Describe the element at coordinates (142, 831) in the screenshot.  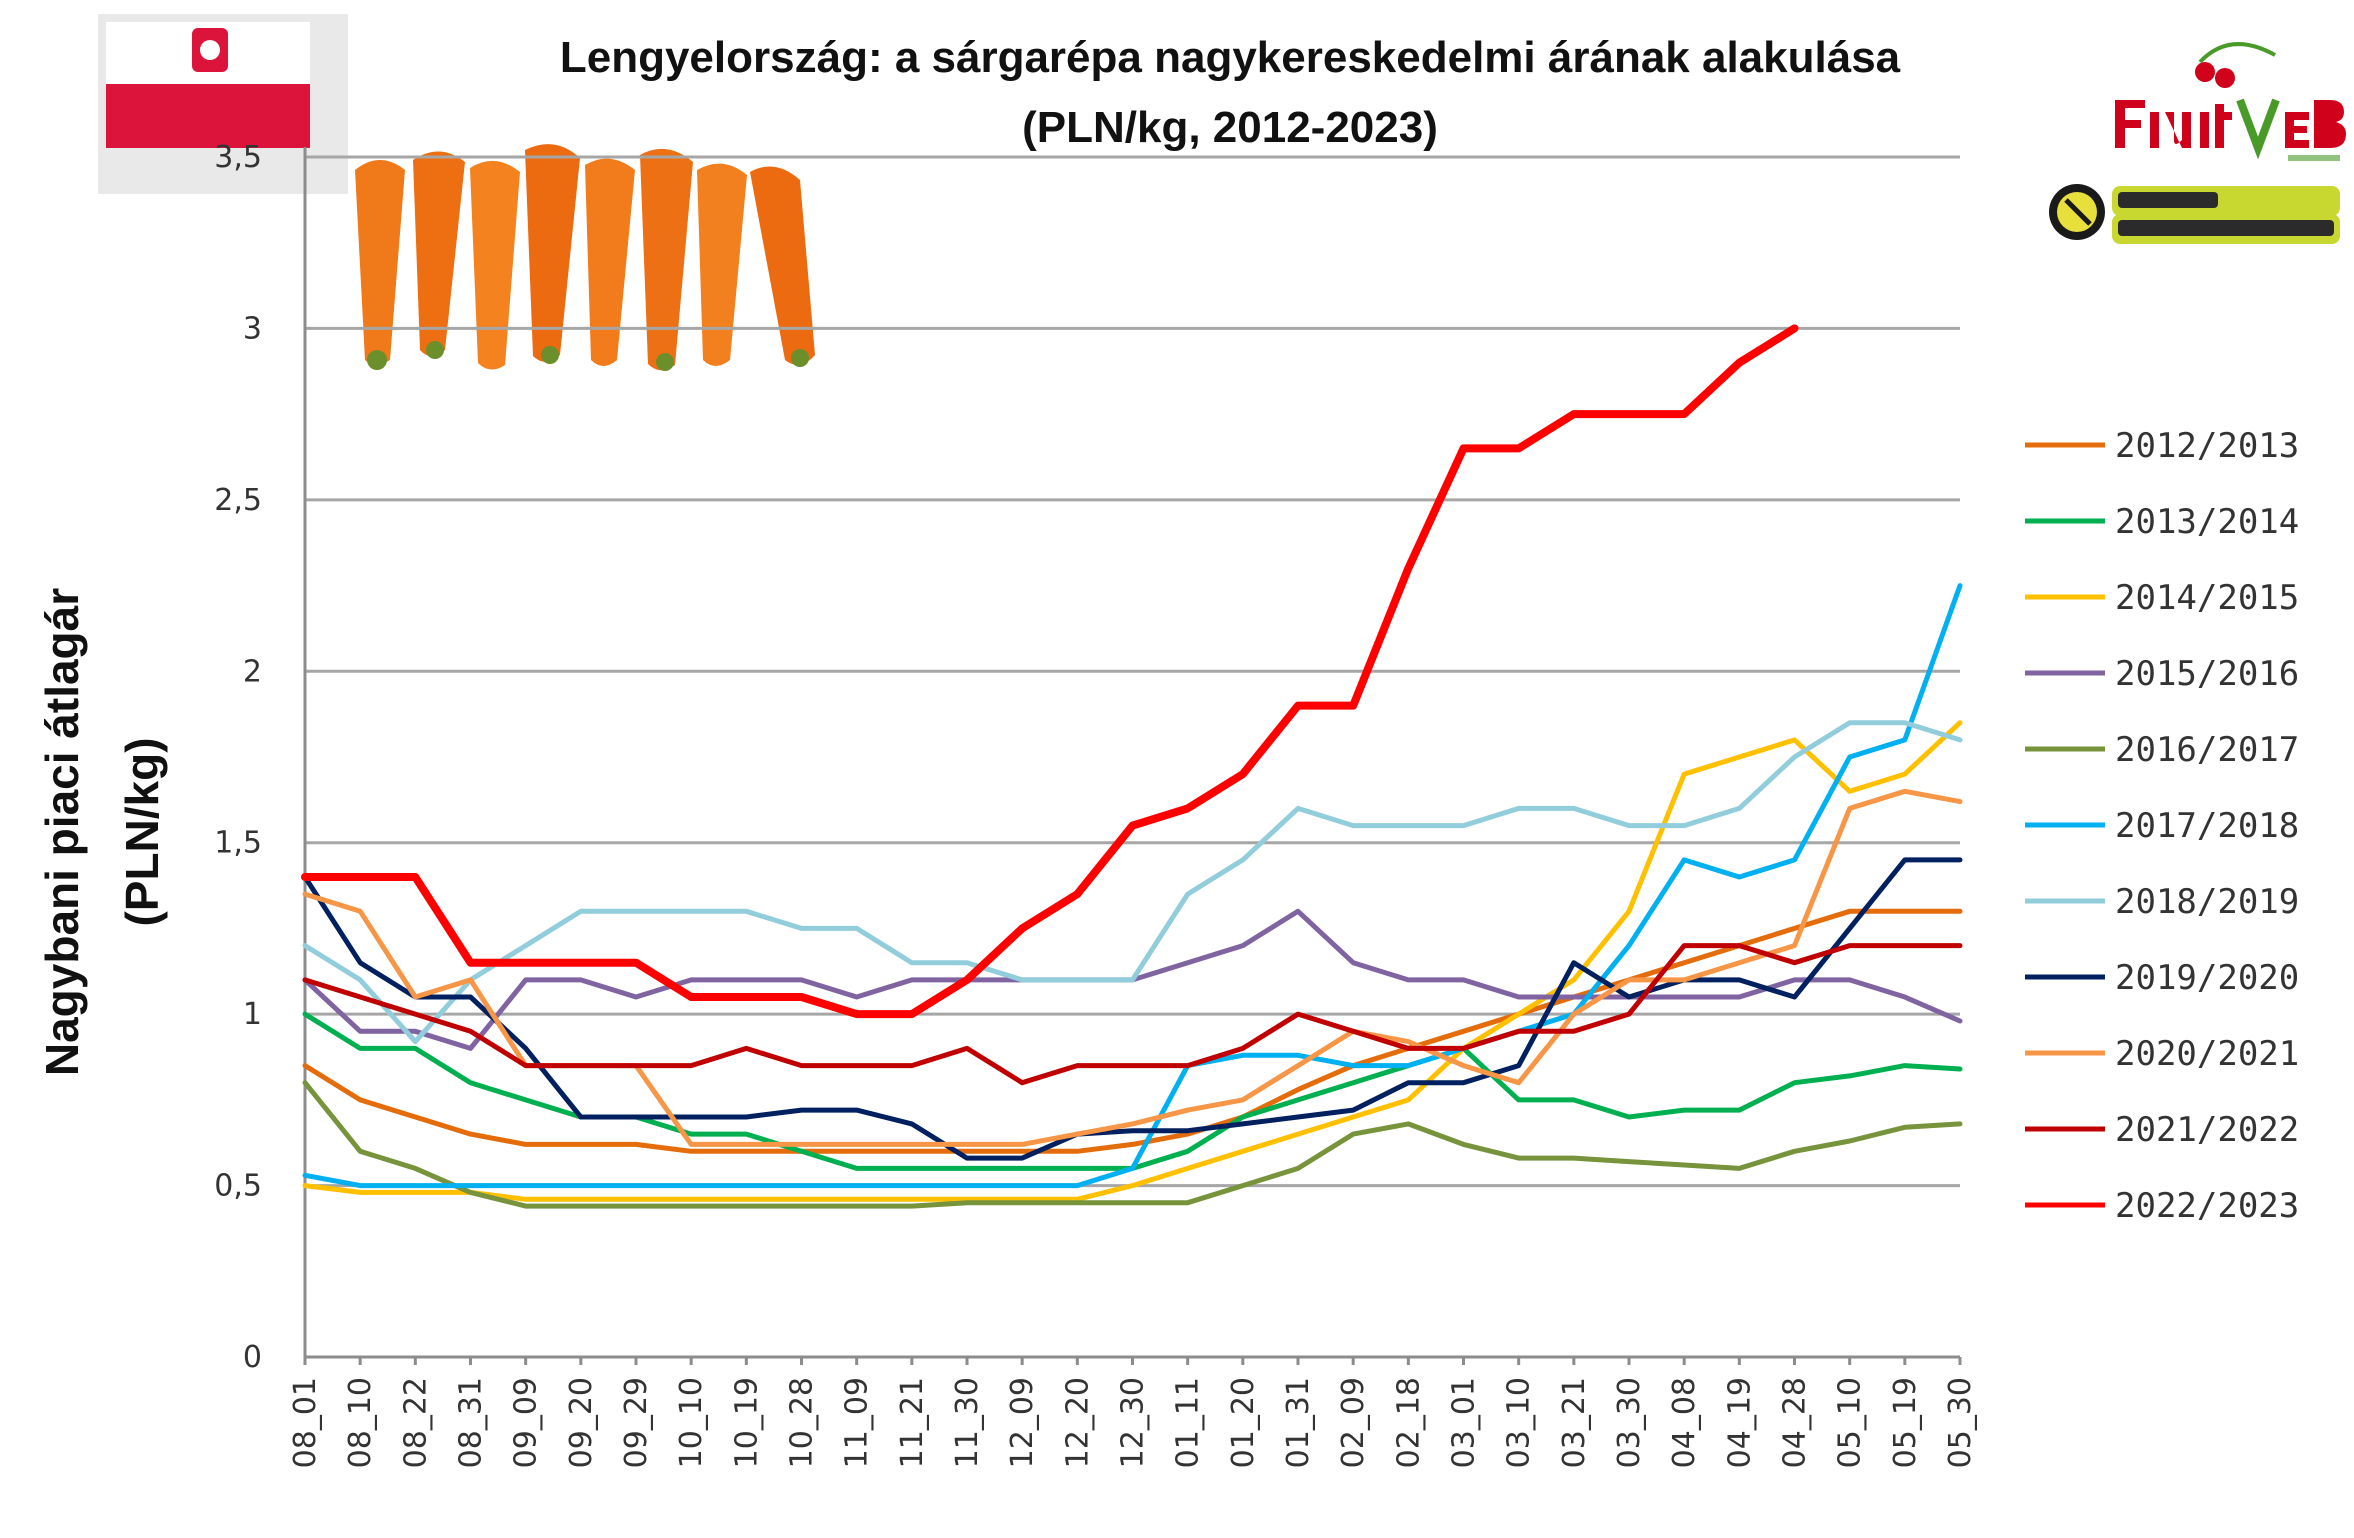
I see `y-axis-label-line2: (PLN/kg)` at that location.